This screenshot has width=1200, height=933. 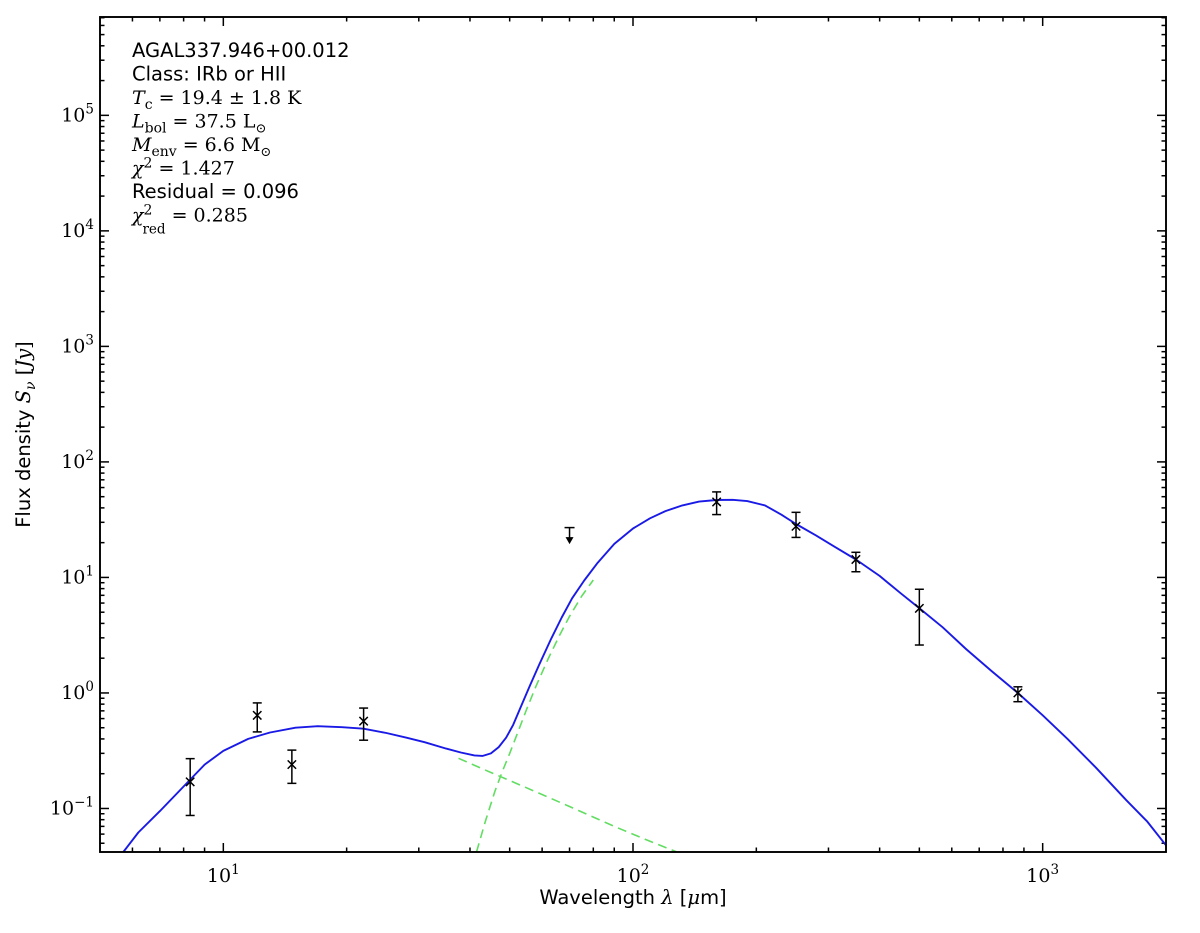 What do you see at coordinates (77, 460) in the screenshot?
I see `y-tick-label: 10²` at bounding box center [77, 460].